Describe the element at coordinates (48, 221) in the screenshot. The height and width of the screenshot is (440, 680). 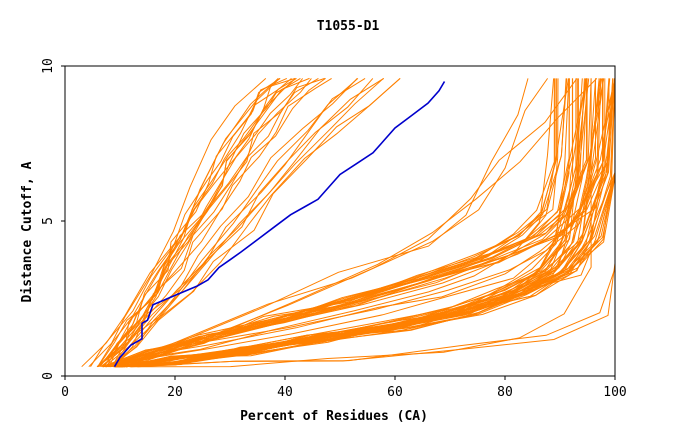
I see `y-tick-label: 5` at that location.